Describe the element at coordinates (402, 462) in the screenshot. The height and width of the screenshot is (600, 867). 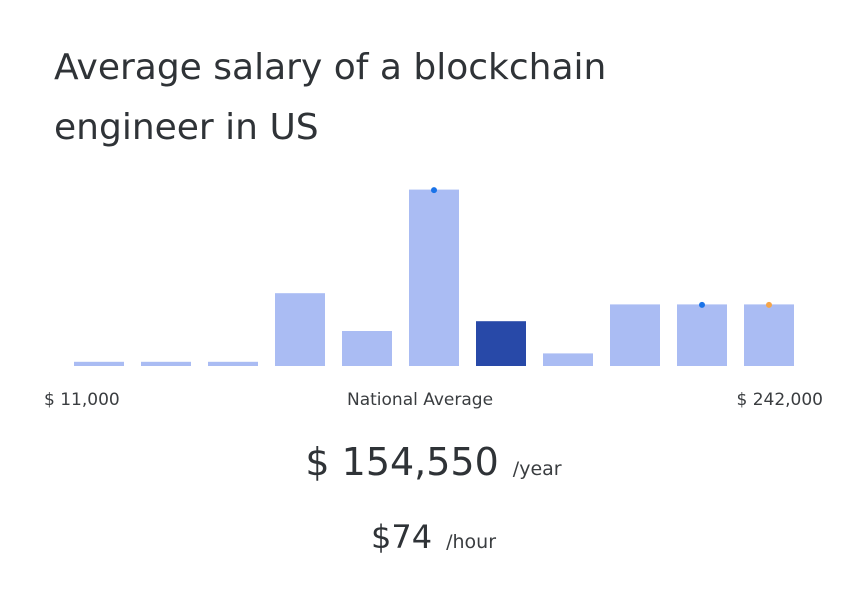
I see `yearly-salary-value: $ 154,550` at that location.